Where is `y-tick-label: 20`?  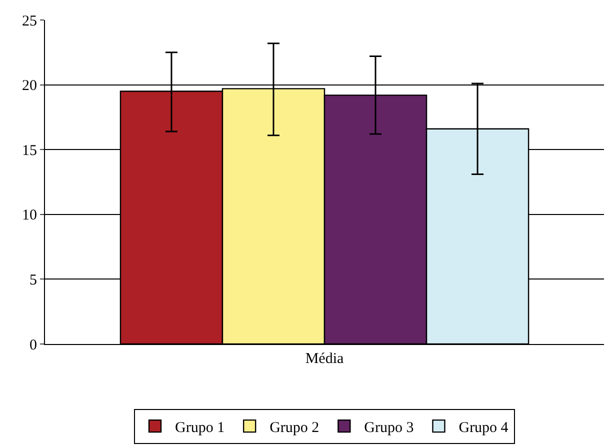 y-tick-label: 20 is located at coordinates (29, 86).